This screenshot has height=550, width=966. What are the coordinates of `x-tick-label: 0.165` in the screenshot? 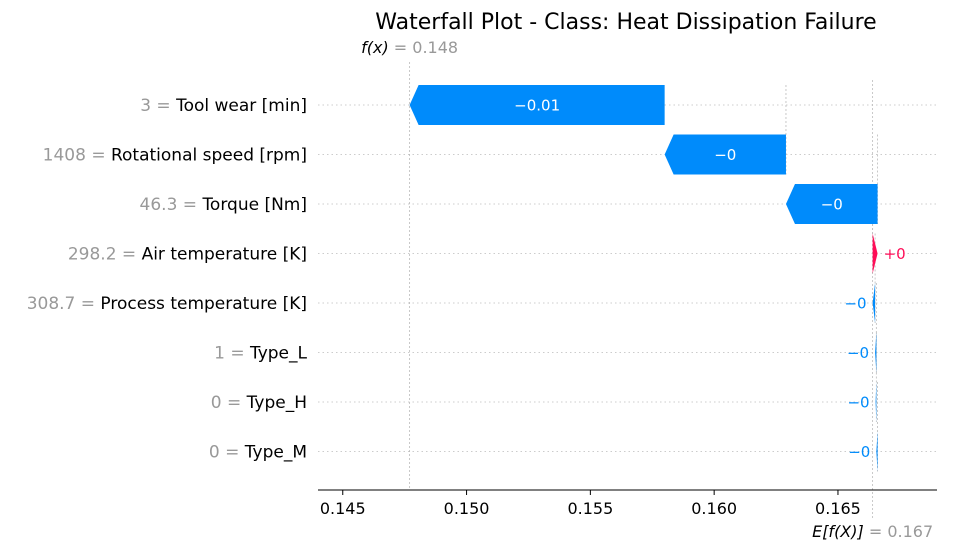 It's located at (838, 508).